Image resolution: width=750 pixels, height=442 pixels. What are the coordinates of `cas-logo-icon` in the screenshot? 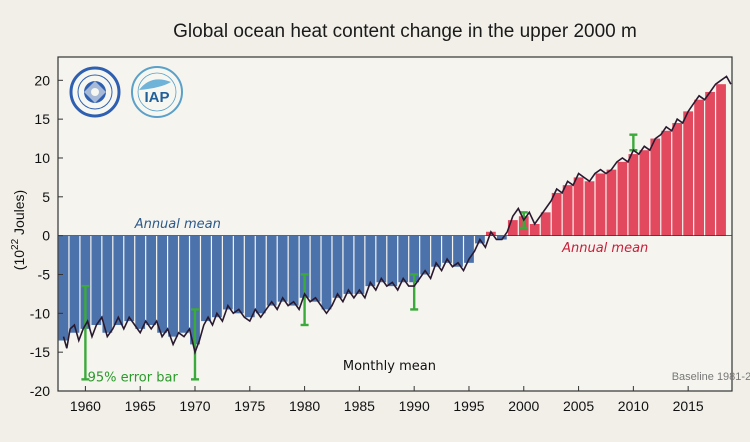 It's located at (95, 92).